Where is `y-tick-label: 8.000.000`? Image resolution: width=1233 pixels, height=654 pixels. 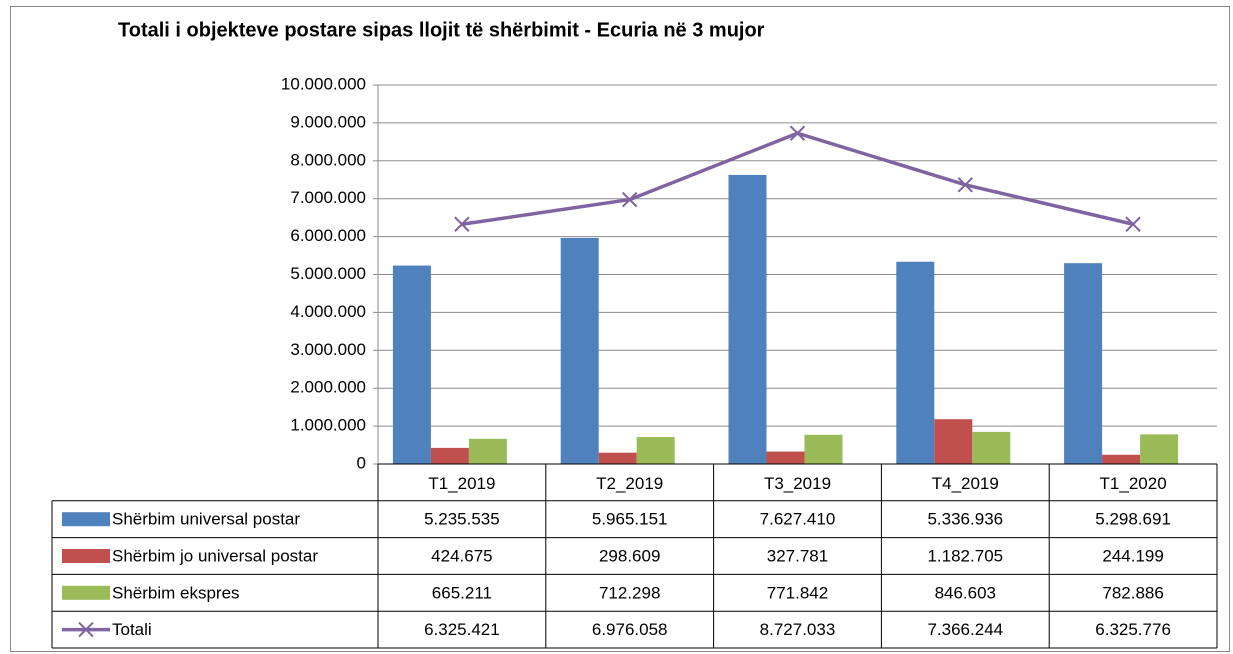
y-tick-label: 8.000.000 is located at coordinates (328, 159).